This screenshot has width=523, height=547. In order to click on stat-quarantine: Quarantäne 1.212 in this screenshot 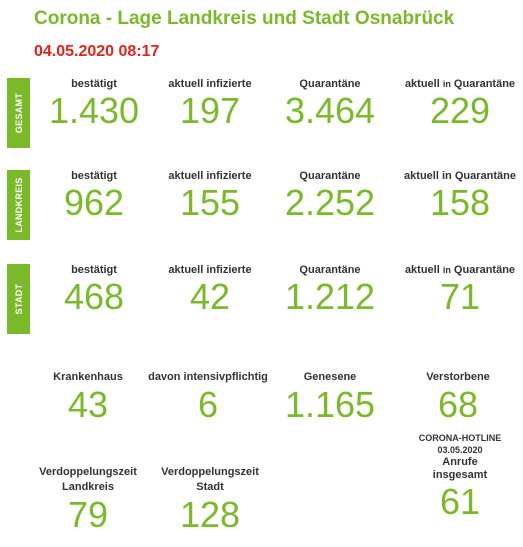, I will do `click(330, 290)`.